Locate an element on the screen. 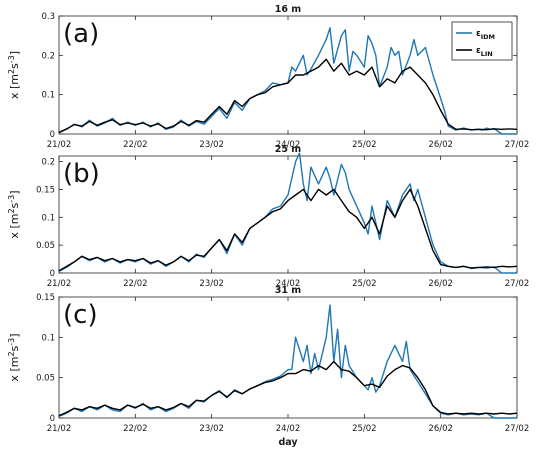  panel-label: (a) is located at coordinates (81, 34).